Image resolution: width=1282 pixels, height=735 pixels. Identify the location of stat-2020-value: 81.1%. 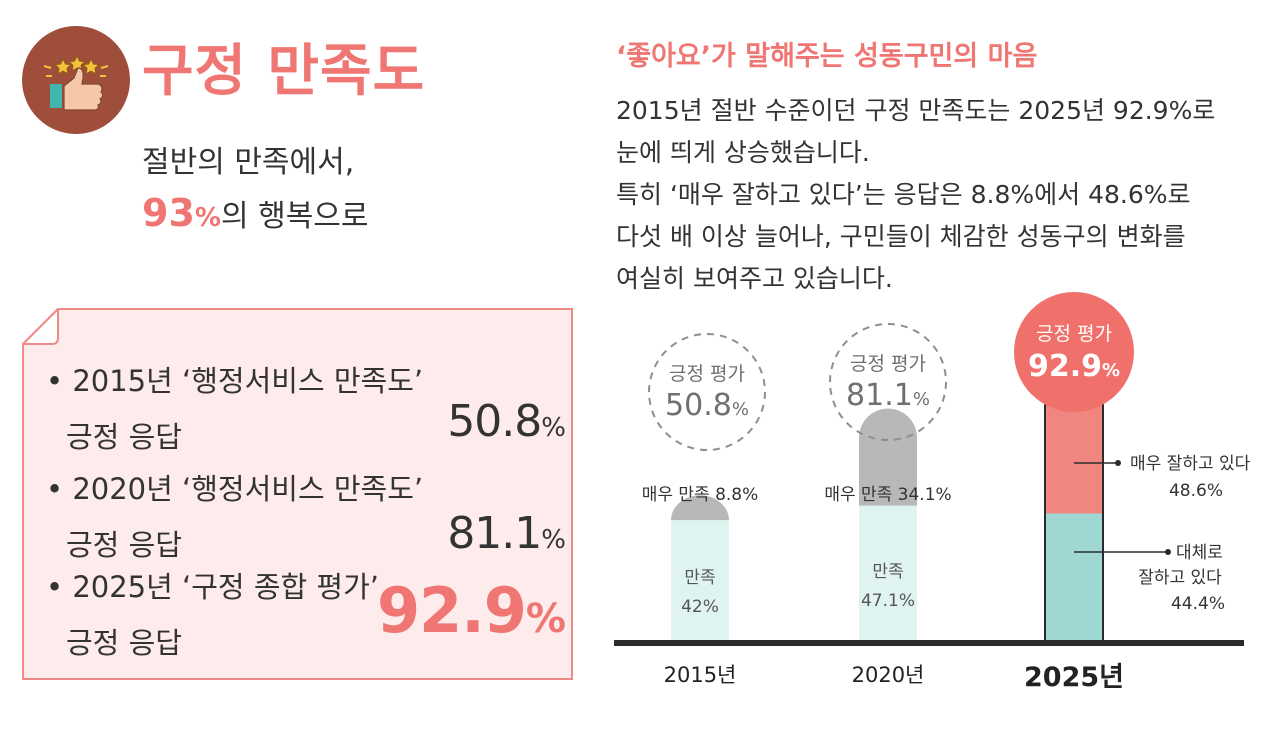
(506, 533).